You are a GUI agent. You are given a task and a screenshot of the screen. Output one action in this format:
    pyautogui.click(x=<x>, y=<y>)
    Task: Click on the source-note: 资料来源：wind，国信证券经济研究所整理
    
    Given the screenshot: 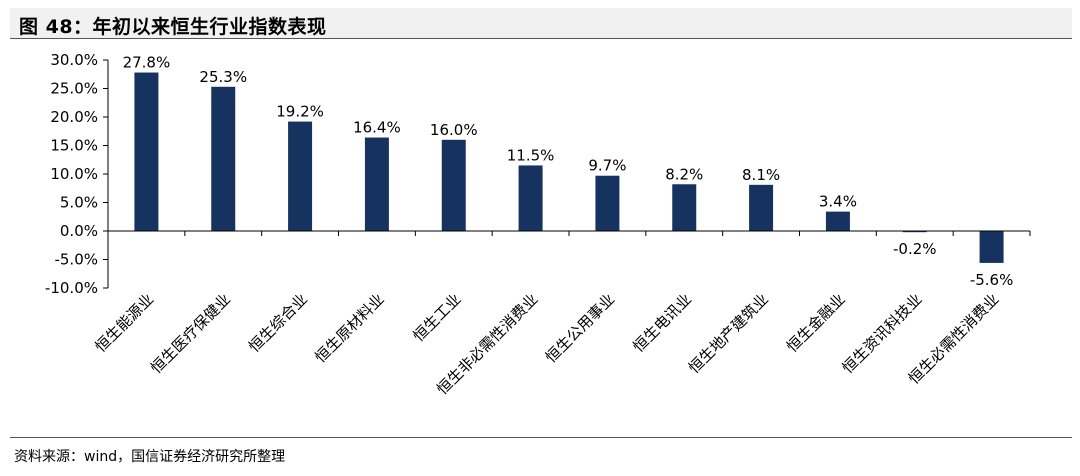 What is the action you would take?
    pyautogui.click(x=150, y=457)
    